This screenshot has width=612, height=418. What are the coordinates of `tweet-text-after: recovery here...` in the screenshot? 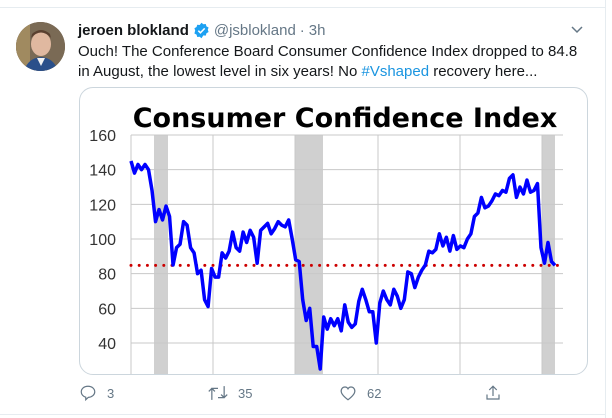 It's located at (483, 71).